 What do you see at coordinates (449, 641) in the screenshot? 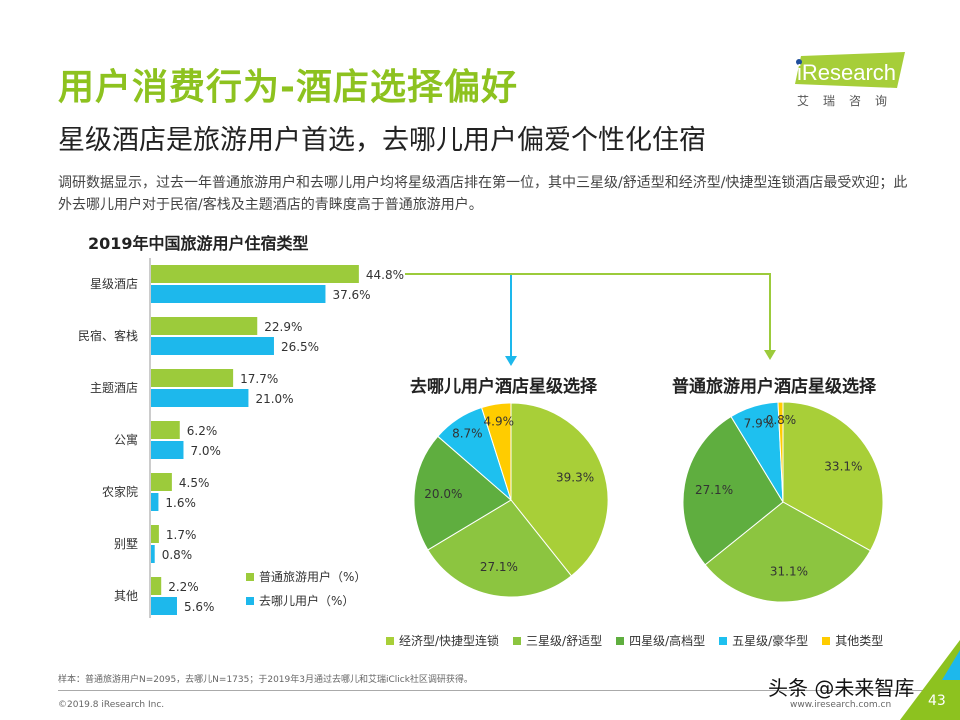
I see `legend-label: 经济型/快捷型连锁` at bounding box center [449, 641].